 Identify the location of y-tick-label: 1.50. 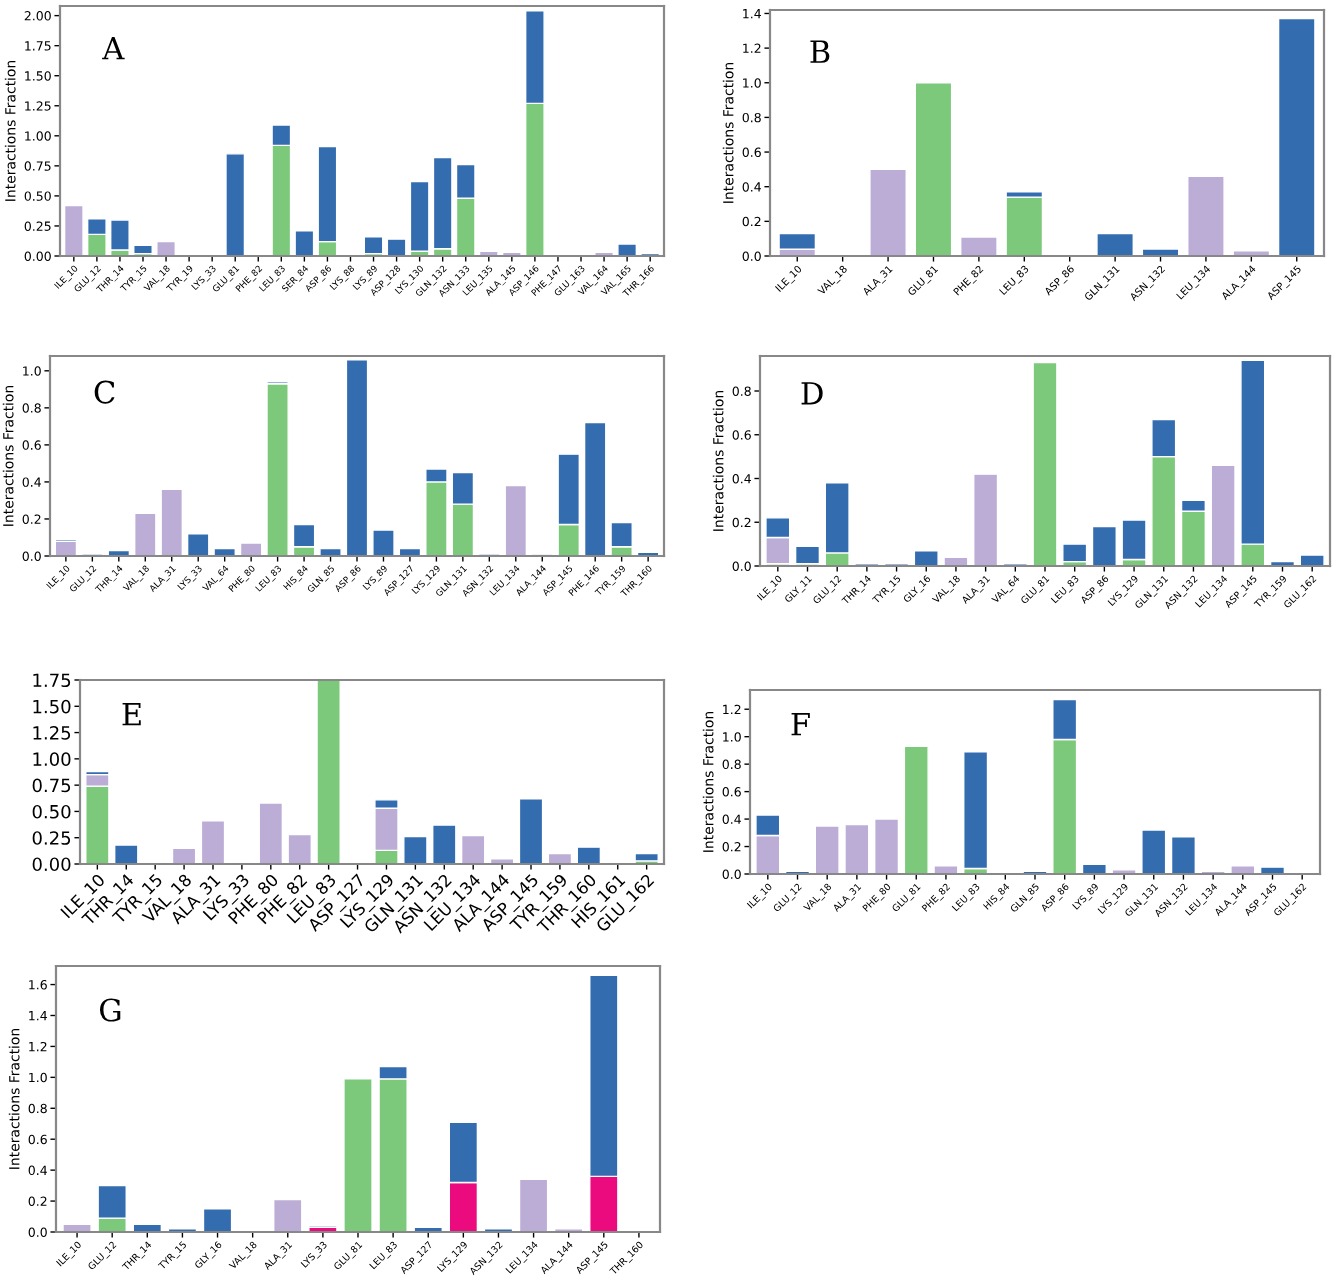
(52, 706).